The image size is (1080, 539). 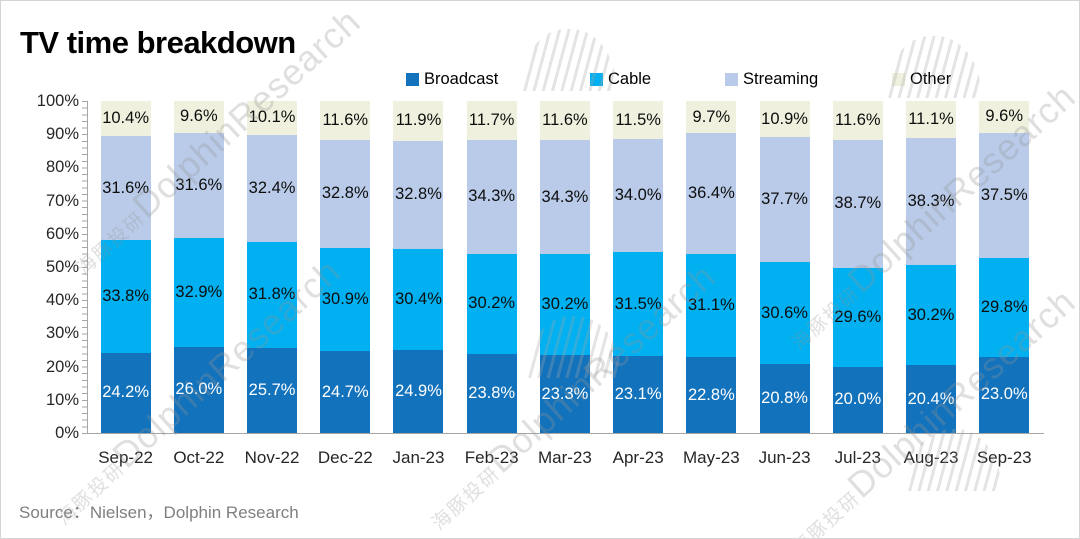 I want to click on segment-cable: 31.1%, so click(x=711, y=306).